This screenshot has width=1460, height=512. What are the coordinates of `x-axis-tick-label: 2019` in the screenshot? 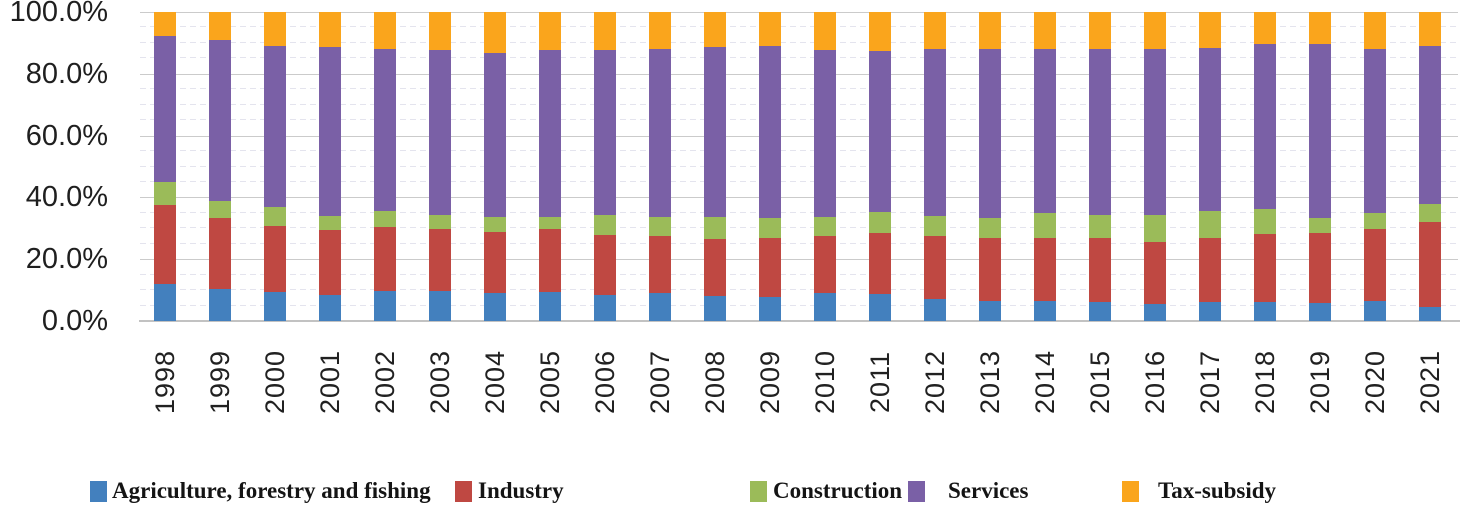 It's located at (1319, 382).